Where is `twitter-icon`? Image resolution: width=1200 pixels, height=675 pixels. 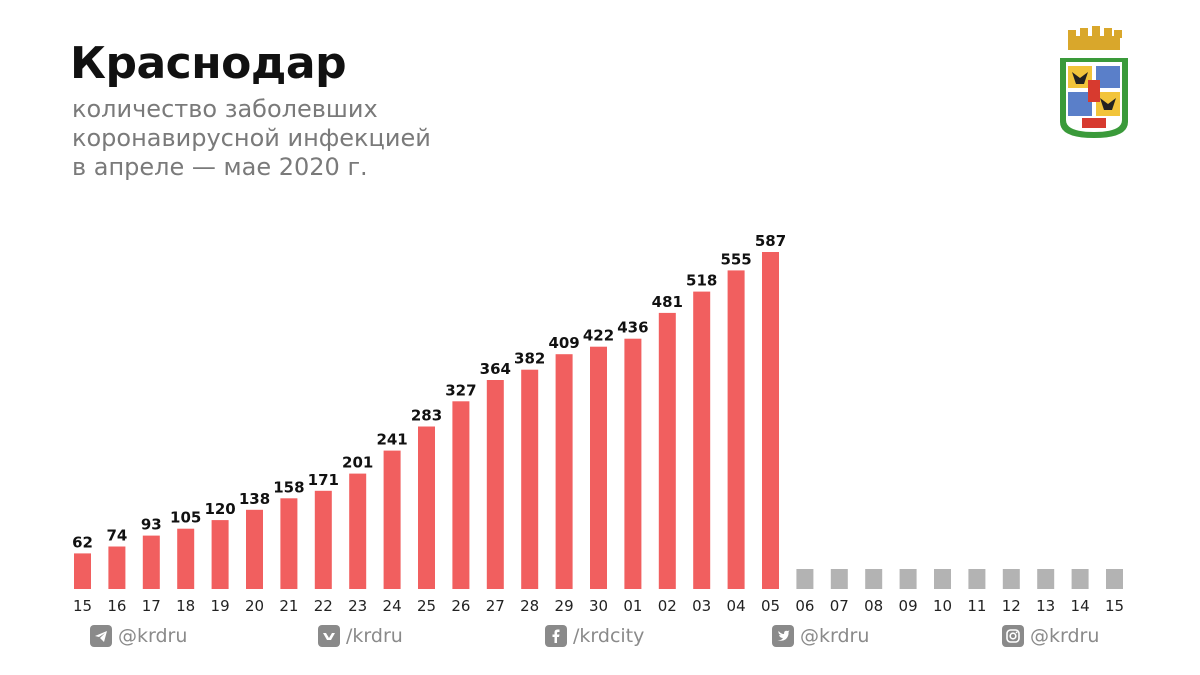 twitter-icon is located at coordinates (783, 636).